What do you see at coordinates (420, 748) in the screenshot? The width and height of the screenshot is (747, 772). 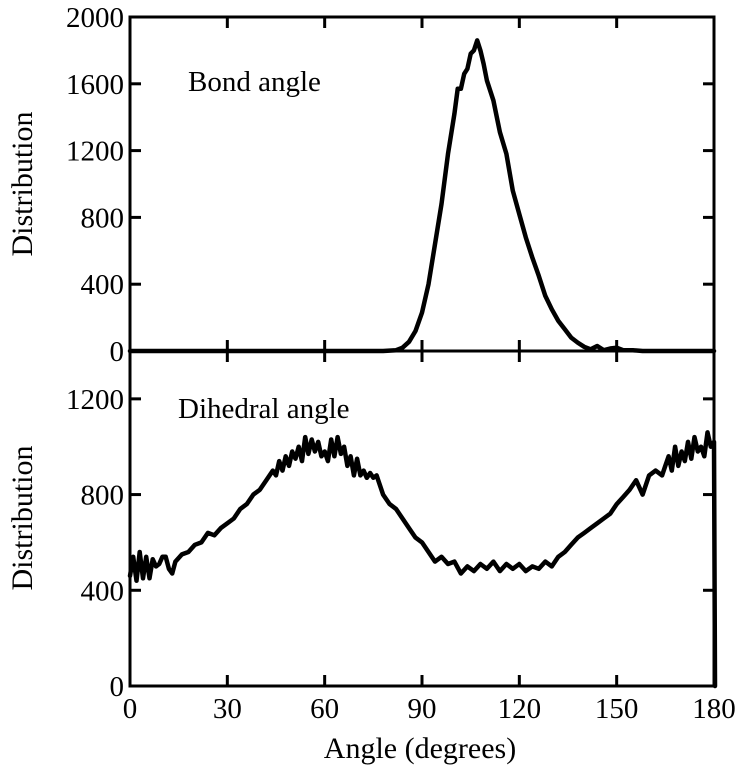 I see `x-axis-title: Angle (degrees)` at bounding box center [420, 748].